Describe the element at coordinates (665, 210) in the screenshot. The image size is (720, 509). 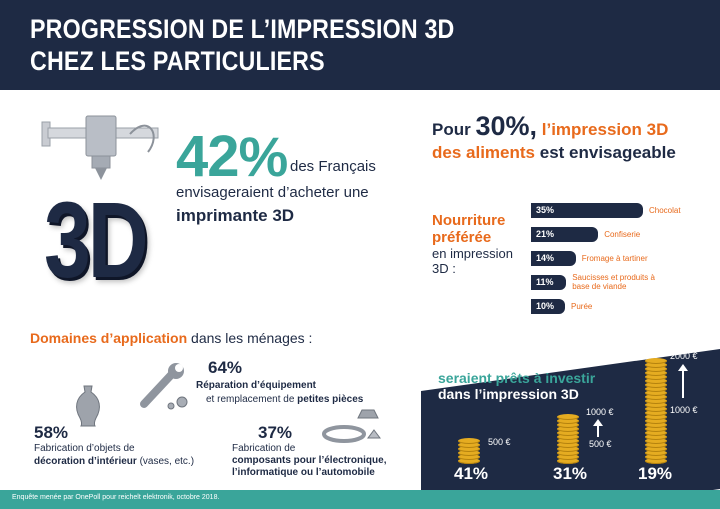
I see `food-bar-label: Chocolat` at that location.